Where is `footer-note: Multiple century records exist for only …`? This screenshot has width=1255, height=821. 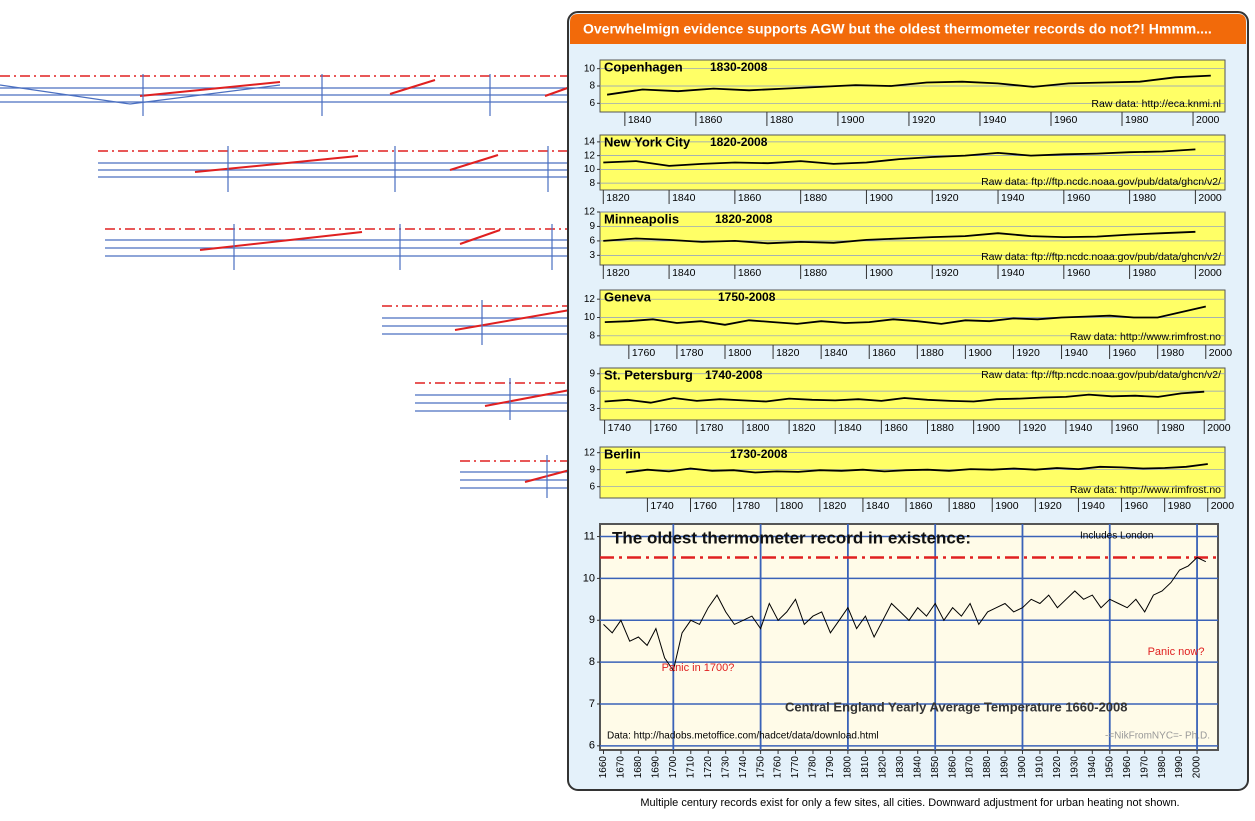 footer-note: Multiple century records exist for only … is located at coordinates (909, 803).